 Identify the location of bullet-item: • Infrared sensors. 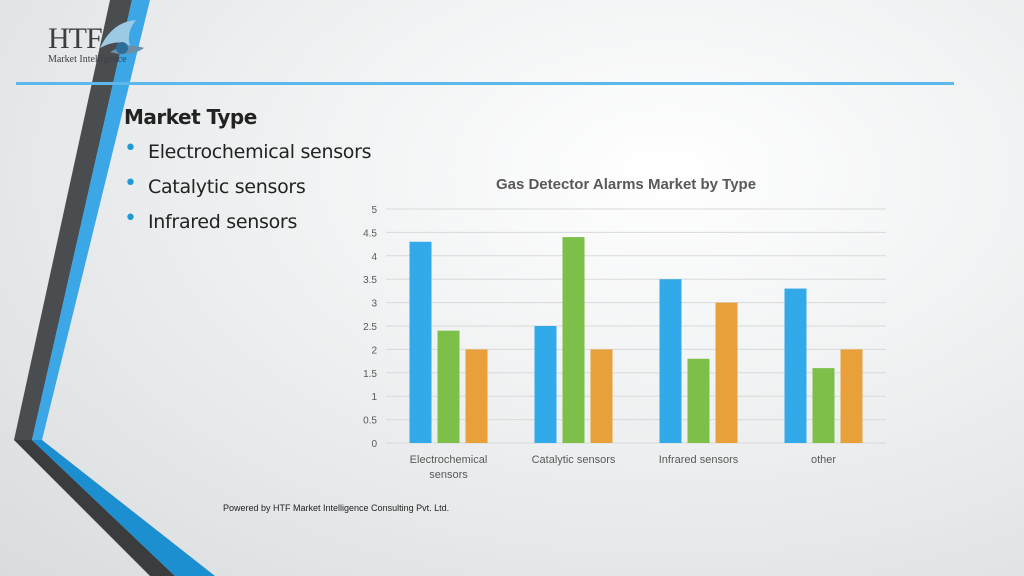
(247, 225).